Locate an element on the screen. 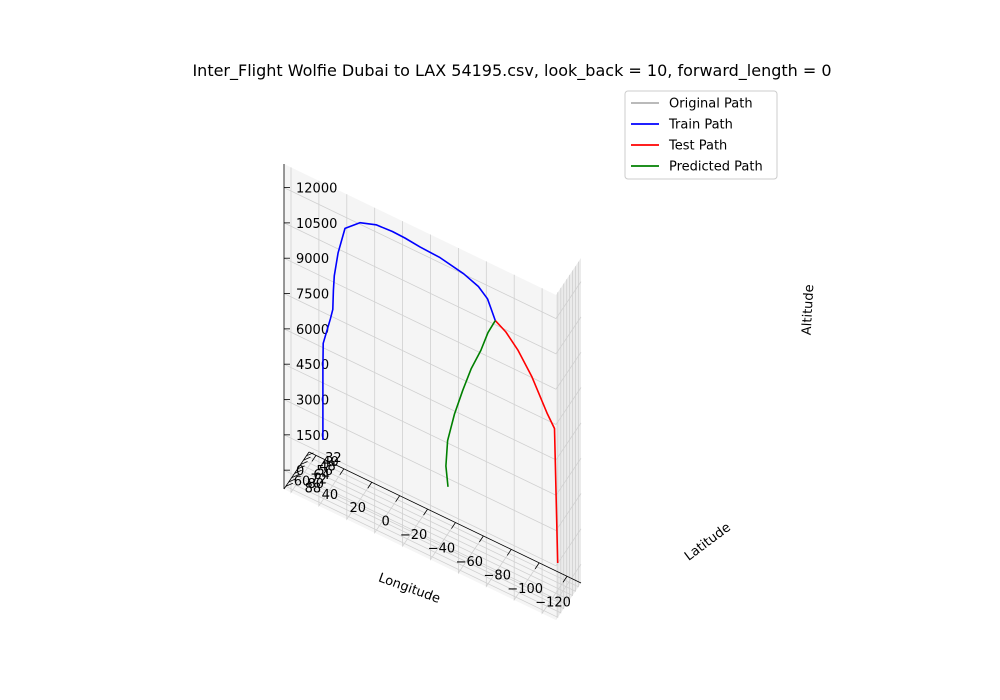 The width and height of the screenshot is (1000, 700). x-axis-line is located at coordinates (445, 517).